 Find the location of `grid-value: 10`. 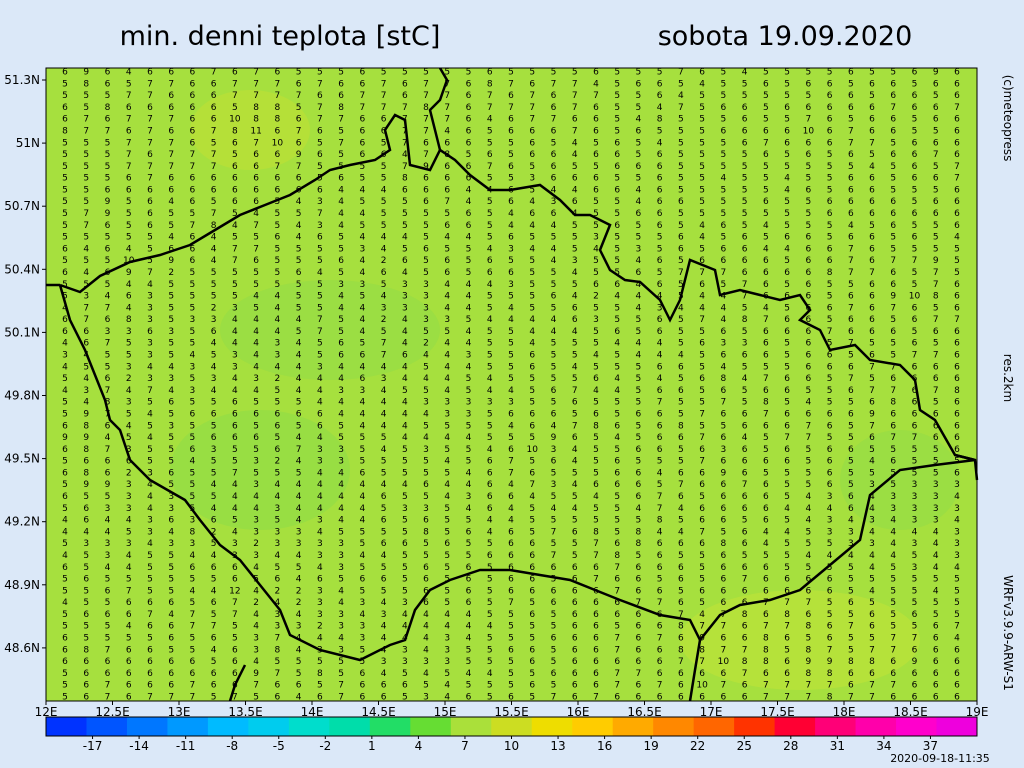

grid-value: 10 is located at coordinates (915, 297).